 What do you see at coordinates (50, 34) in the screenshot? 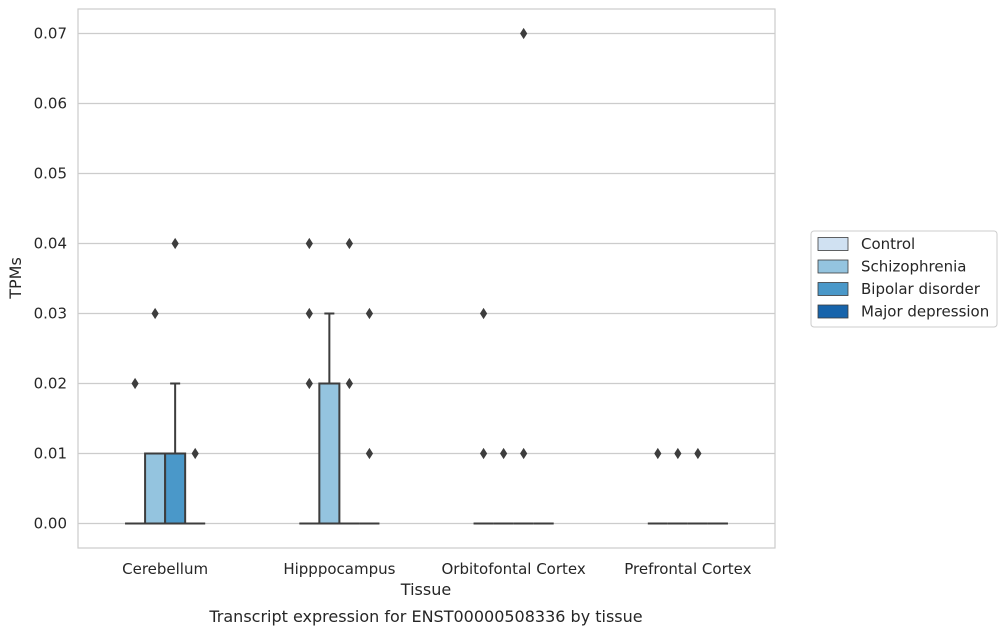
I see `y-tick-label: 0.07` at bounding box center [50, 34].